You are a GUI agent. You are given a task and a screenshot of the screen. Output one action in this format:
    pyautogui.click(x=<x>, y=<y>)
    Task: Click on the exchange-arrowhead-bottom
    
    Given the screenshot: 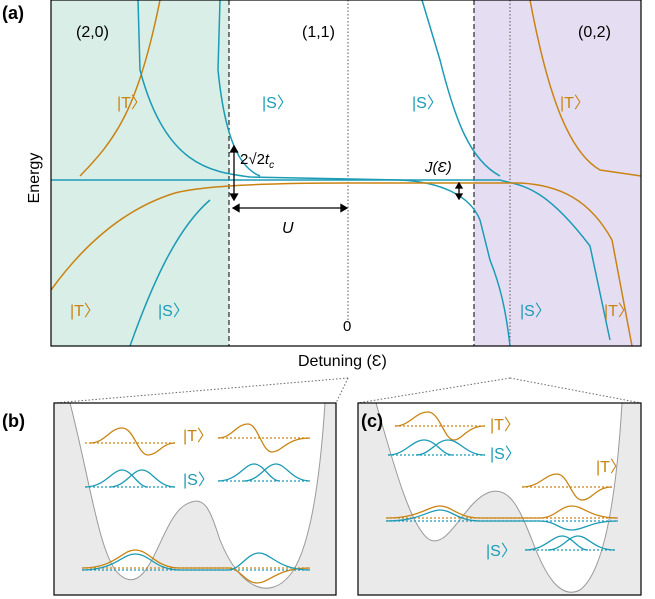 What is the action you would take?
    pyautogui.click(x=459, y=197)
    